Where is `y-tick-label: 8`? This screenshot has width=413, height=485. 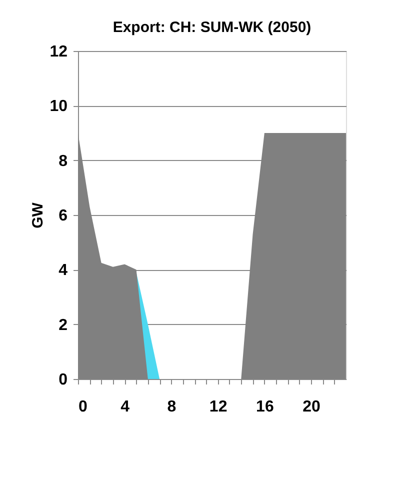
y-tick-label: 8 is located at coordinates (63, 161).